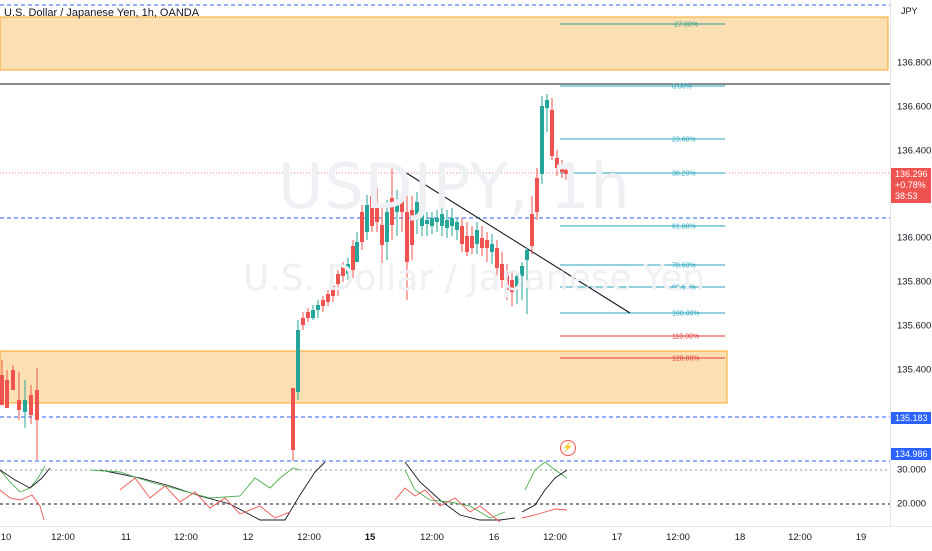 The height and width of the screenshot is (551, 932). What do you see at coordinates (914, 151) in the screenshot?
I see `price-label: 136.400` at bounding box center [914, 151].